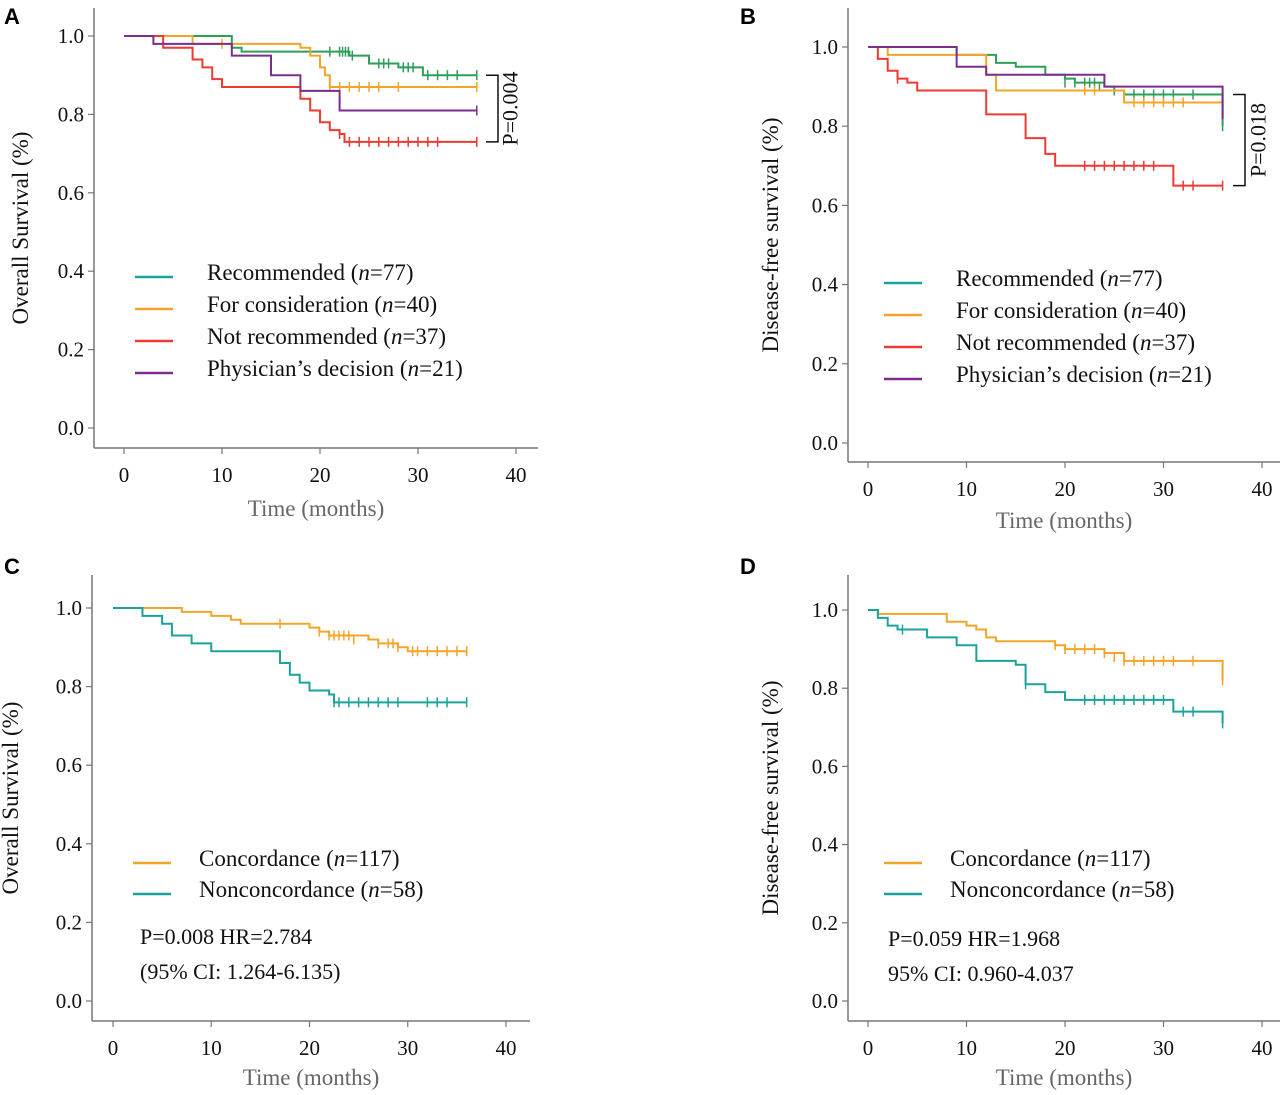 This screenshot has width=1286, height=1095. Describe the element at coordinates (240, 971) in the screenshot. I see `stats-text: (95% CI: 1.264-6.135)` at that location.